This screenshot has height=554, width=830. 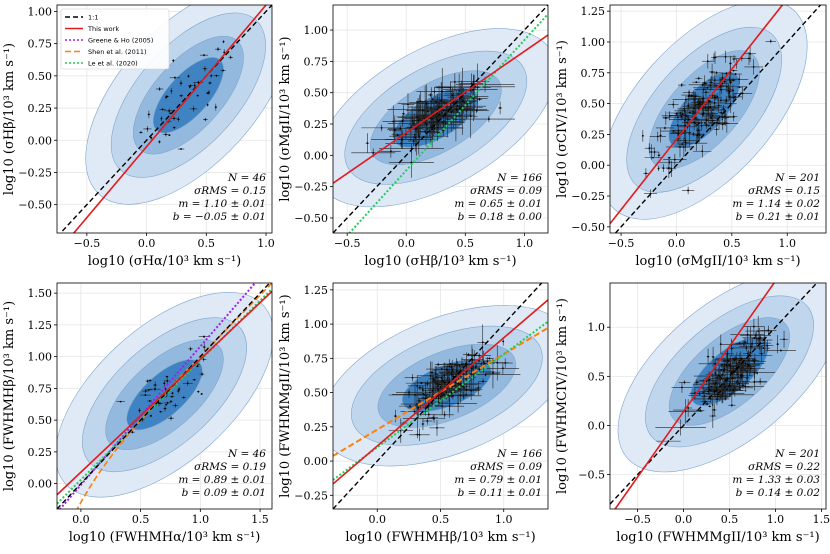 What do you see at coordinates (591, 475) in the screenshot?
I see `y-tick-label: −0.5` at bounding box center [591, 475].